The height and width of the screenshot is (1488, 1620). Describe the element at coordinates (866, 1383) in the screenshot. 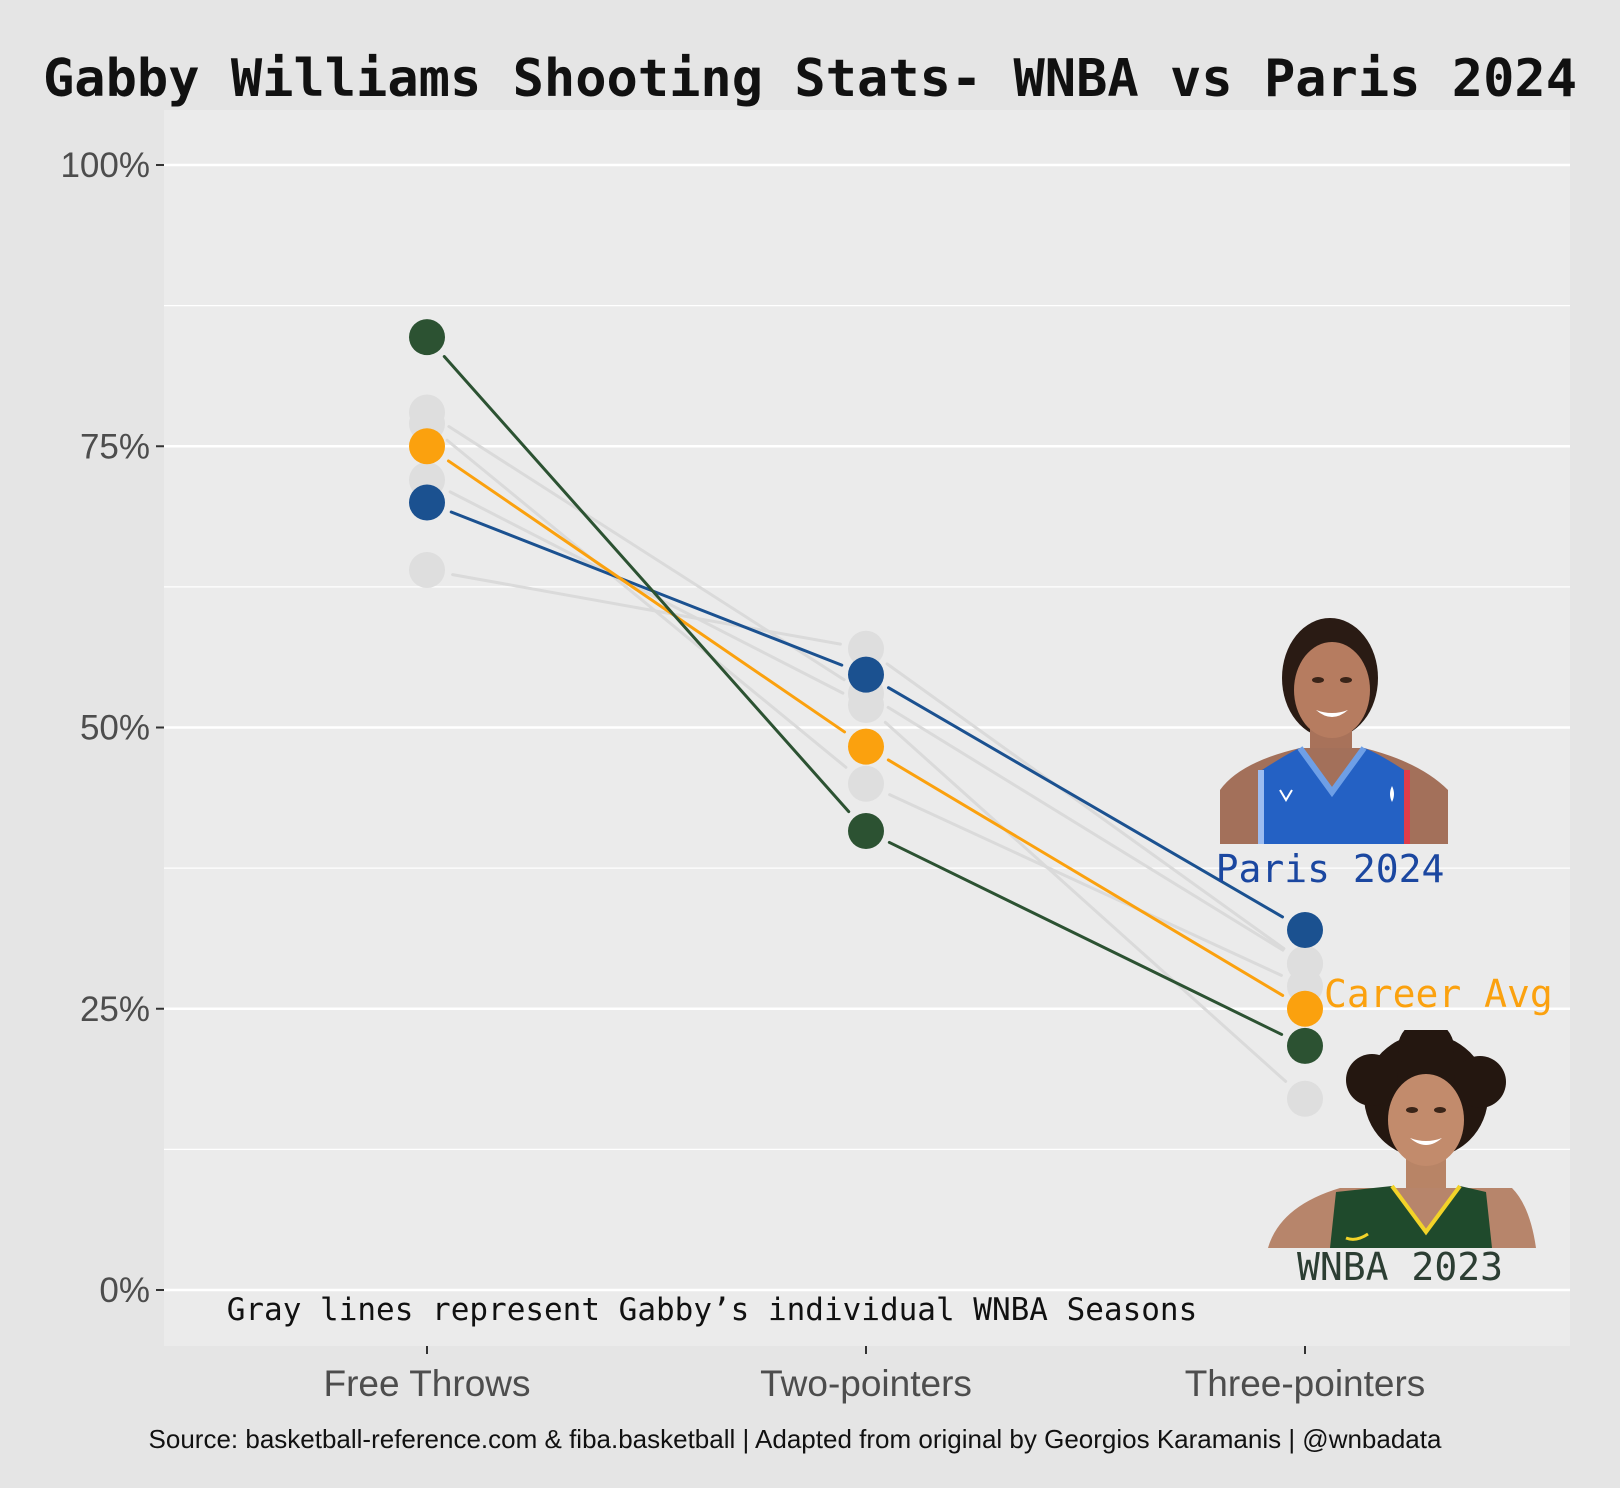

I see `x-tick-label-1: Two-pointers` at that location.